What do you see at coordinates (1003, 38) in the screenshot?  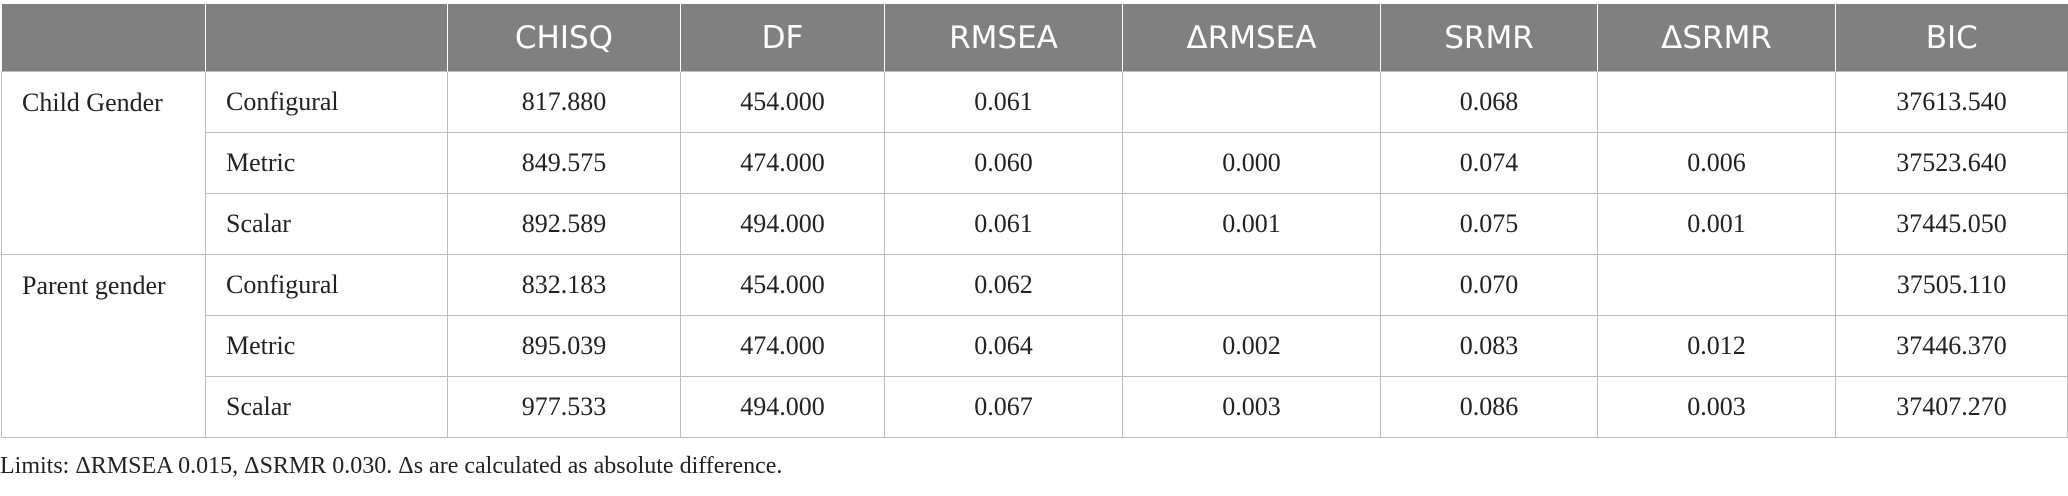 I see `header-rmsea: RMSEA` at bounding box center [1003, 38].